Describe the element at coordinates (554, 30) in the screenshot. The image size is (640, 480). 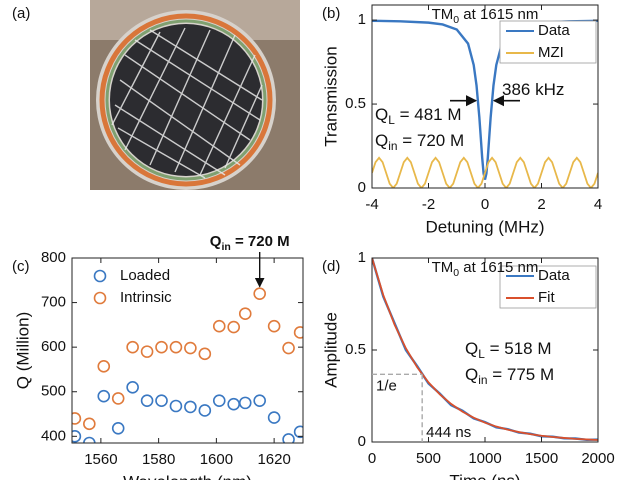
I see `legend-label: Data` at that location.